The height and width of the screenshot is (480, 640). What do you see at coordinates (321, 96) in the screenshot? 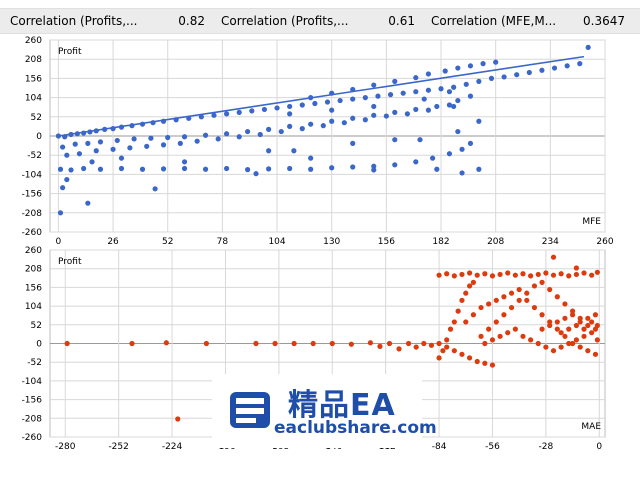
I see `mfe-trend-line` at bounding box center [321, 96].